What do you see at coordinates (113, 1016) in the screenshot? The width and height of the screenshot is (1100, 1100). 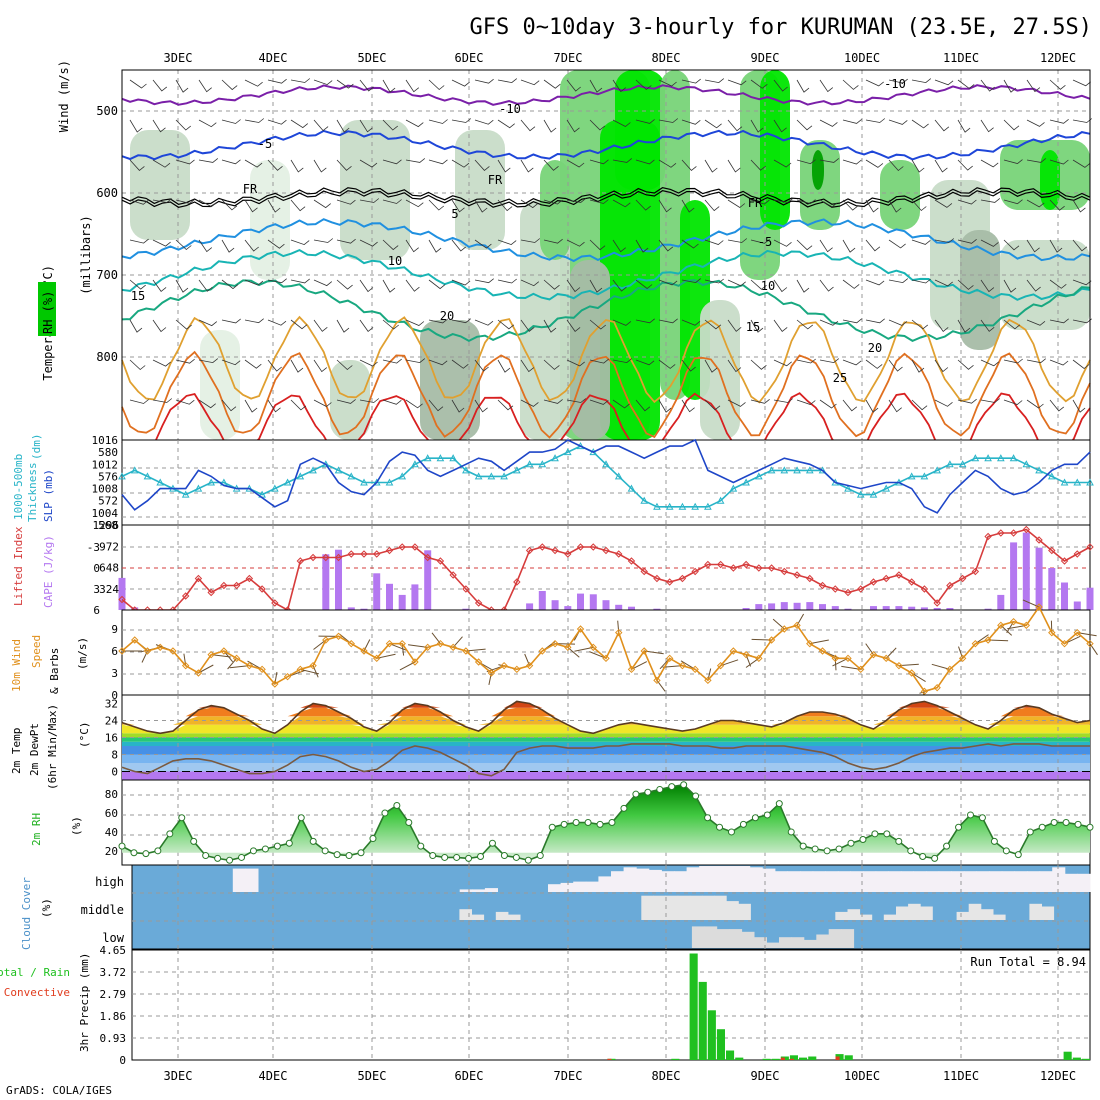 I see `precip-tick-label: 1.86` at bounding box center [113, 1016].